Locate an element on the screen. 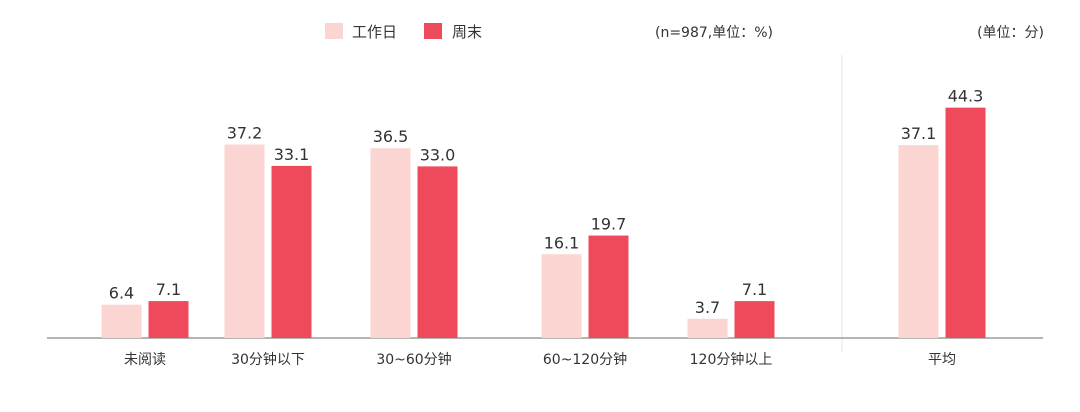 This screenshot has width=1080, height=412. bar-weekday-30分钟以下 is located at coordinates (244, 241).